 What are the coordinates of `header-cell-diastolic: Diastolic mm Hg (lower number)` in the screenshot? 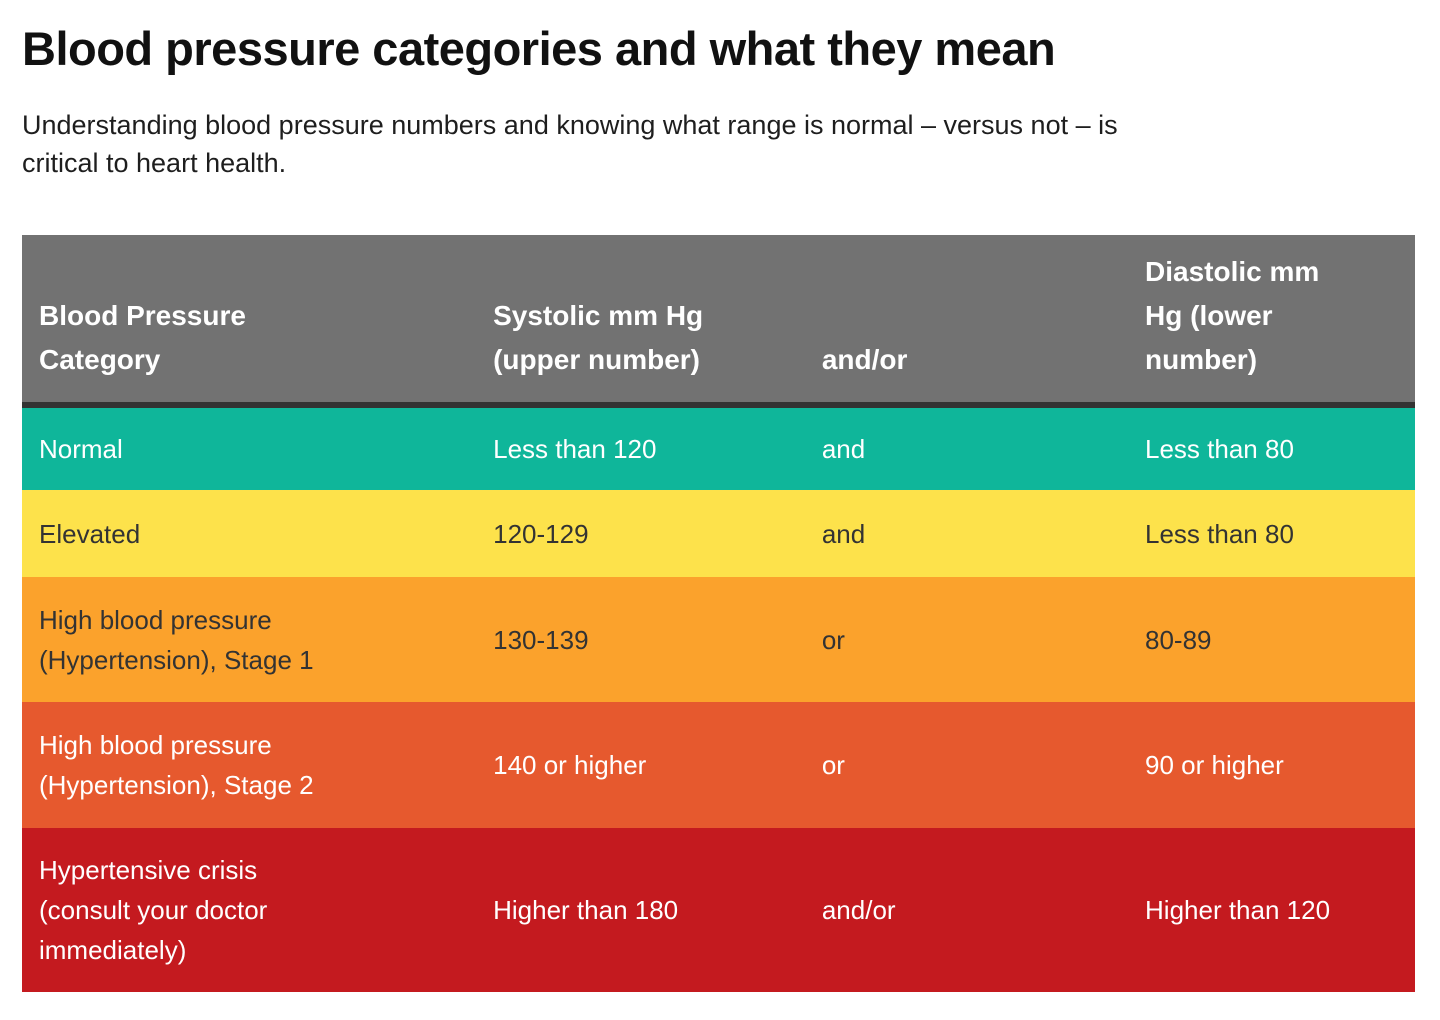 It's located at (1271, 321).